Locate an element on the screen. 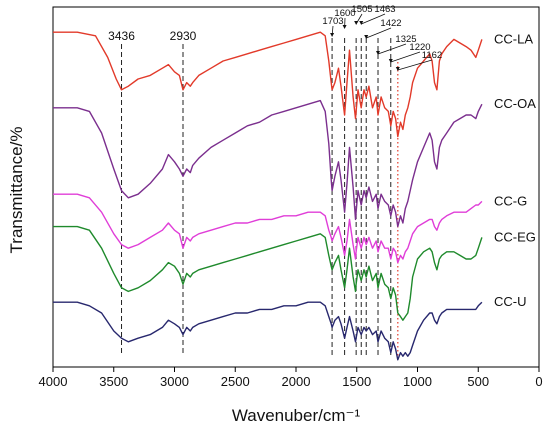 The image size is (550, 432). x-tick-label: 1000 is located at coordinates (417, 381).